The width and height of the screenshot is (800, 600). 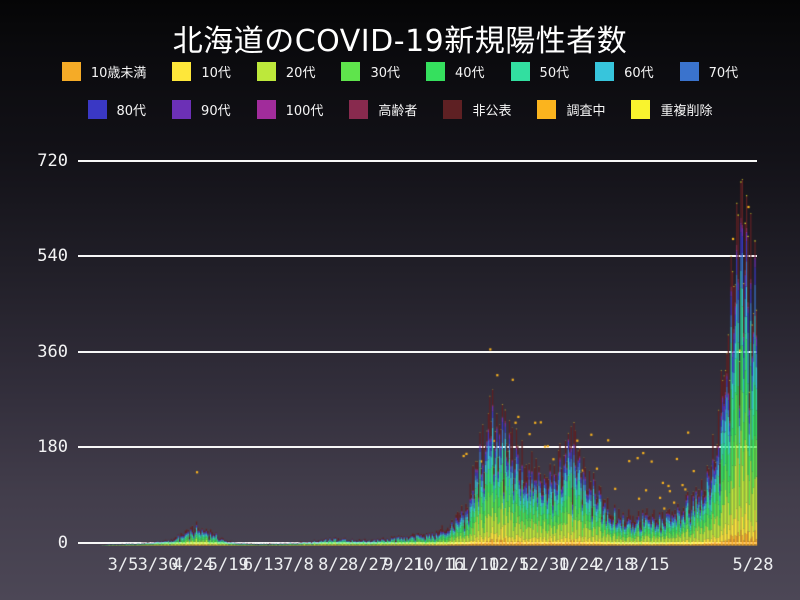 What do you see at coordinates (52, 351) in the screenshot?
I see `y-tick-label-360: 360` at bounding box center [52, 351].